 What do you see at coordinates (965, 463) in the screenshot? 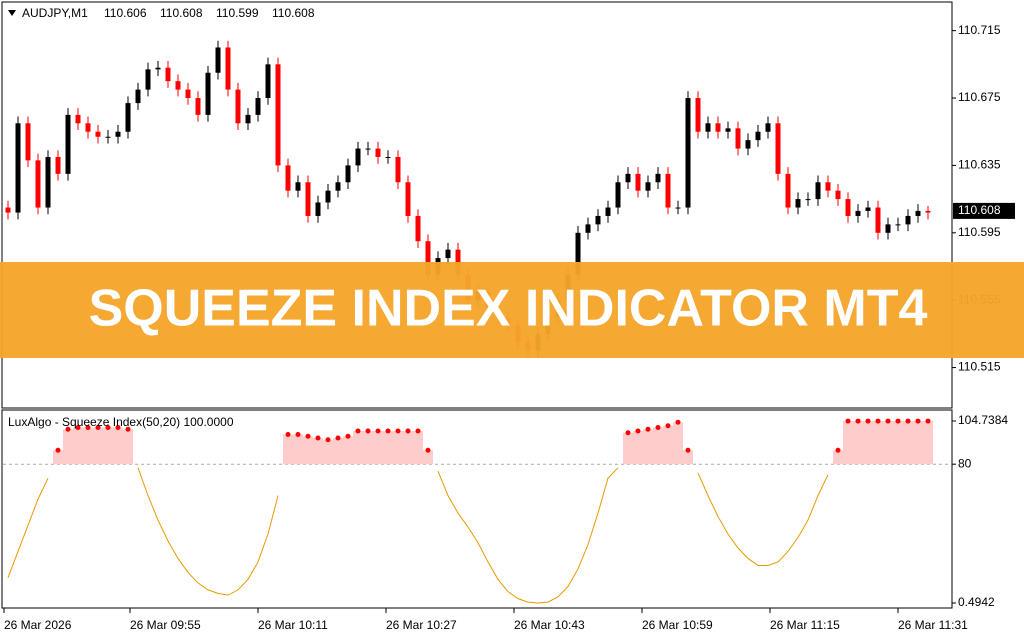
I see `y-tick-label: 80` at bounding box center [965, 463].